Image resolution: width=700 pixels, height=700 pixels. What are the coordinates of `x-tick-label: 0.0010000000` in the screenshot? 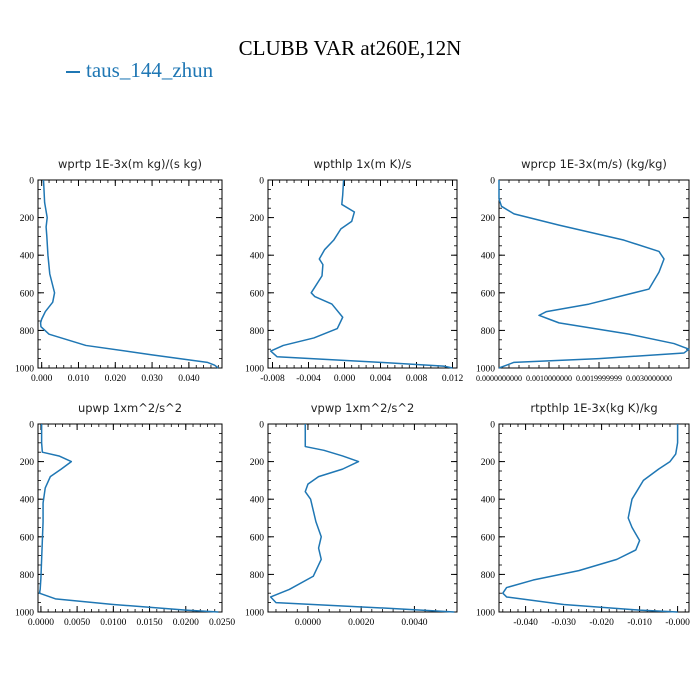 It's located at (549, 378).